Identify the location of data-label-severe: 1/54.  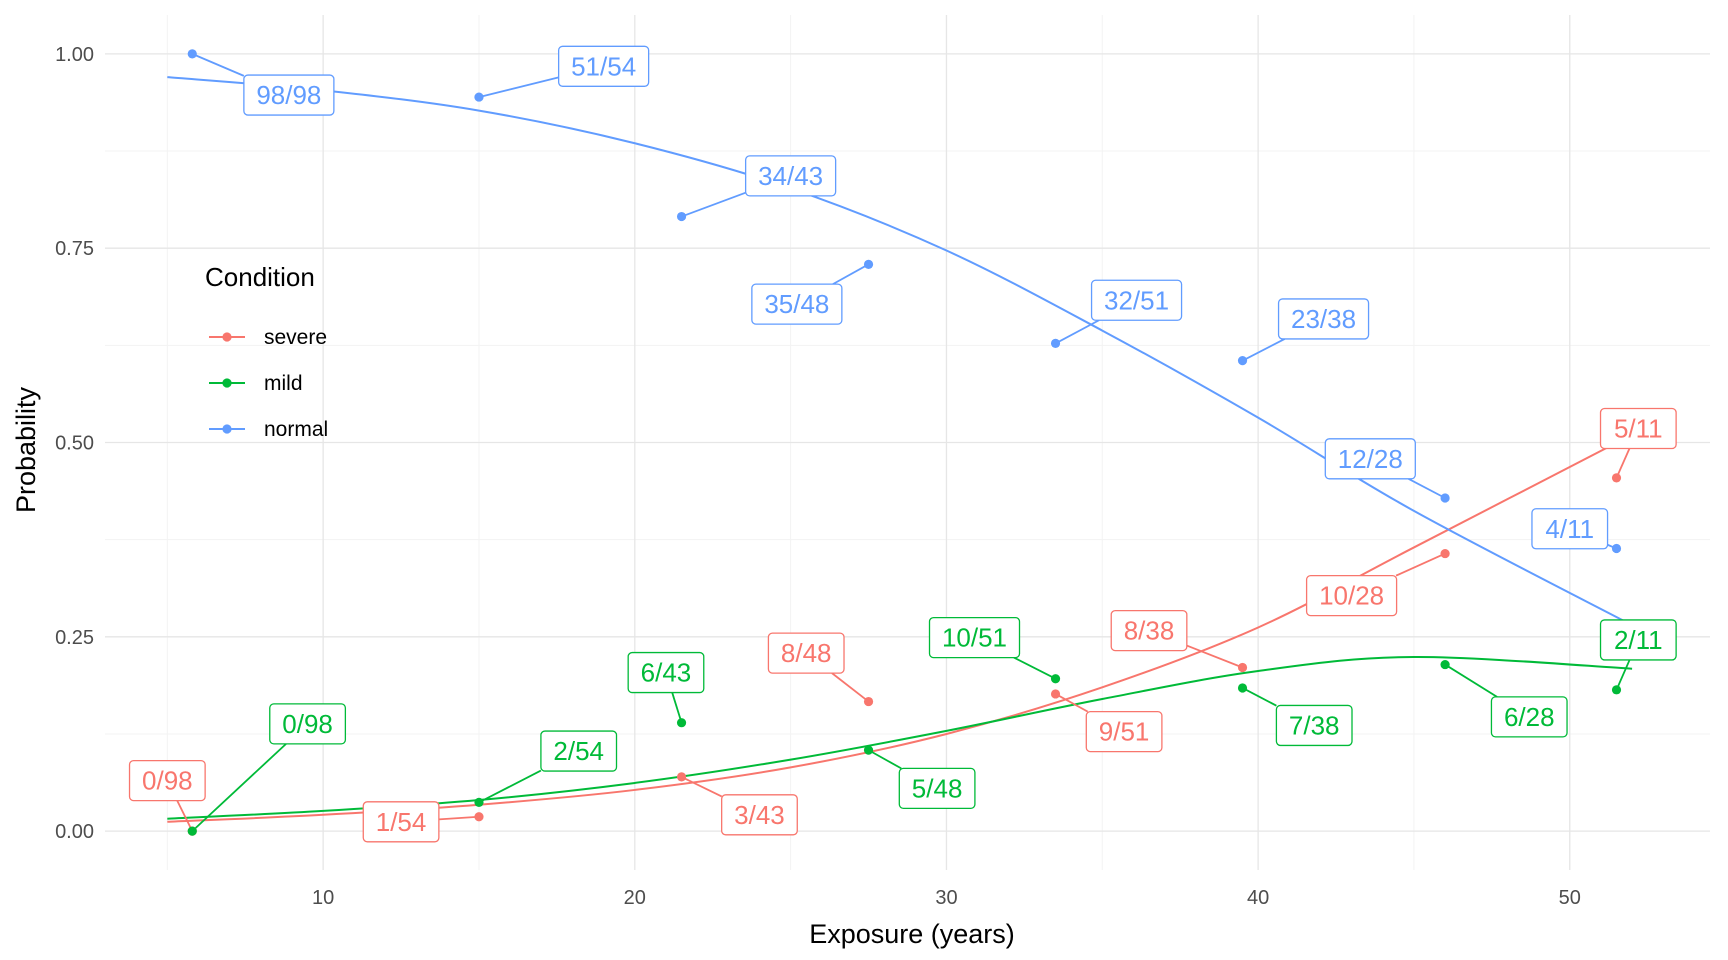
(401, 822).